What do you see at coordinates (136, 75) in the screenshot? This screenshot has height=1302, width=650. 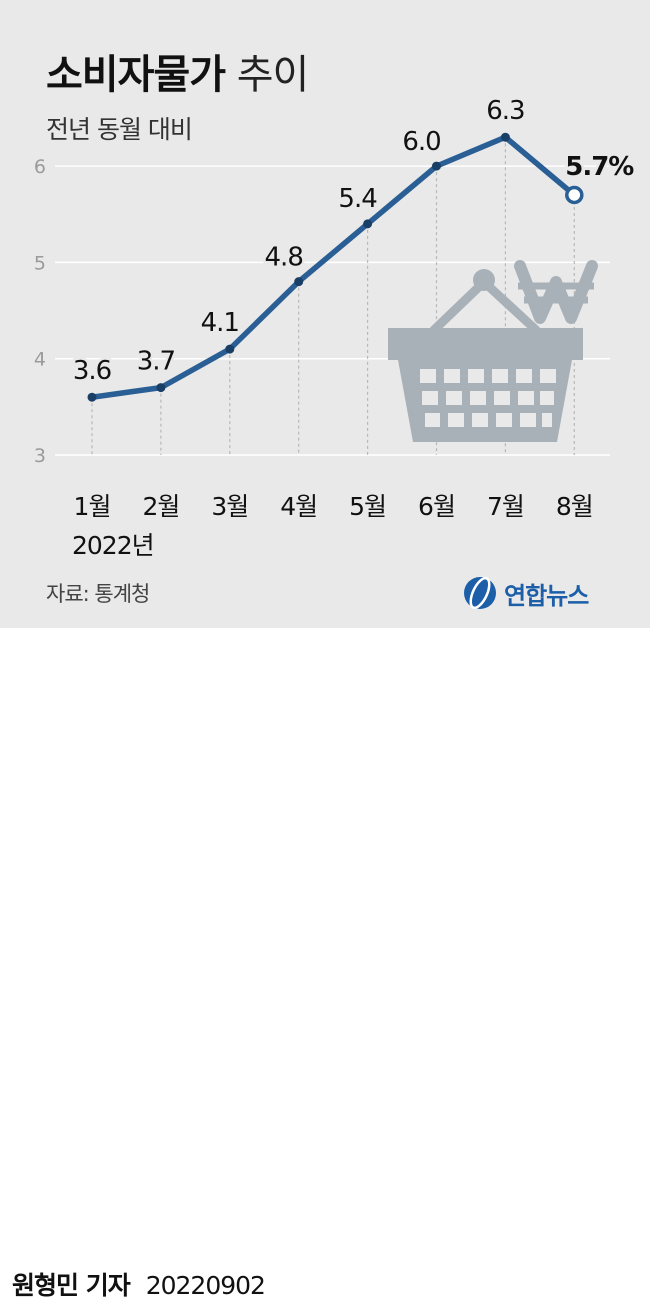 I see `chart-title-main: 소비자물가` at bounding box center [136, 75].